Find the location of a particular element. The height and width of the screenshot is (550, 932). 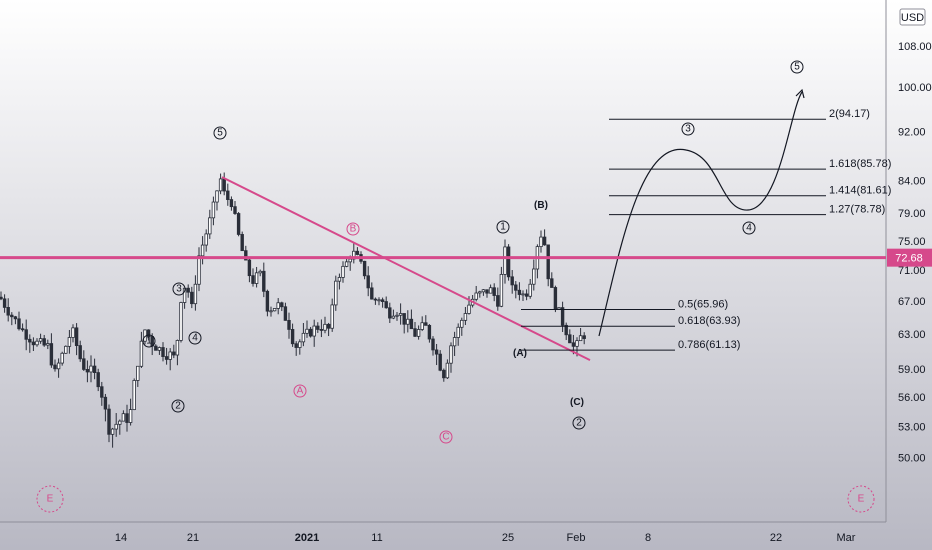

price-tick-label: 108.00 is located at coordinates (915, 47).